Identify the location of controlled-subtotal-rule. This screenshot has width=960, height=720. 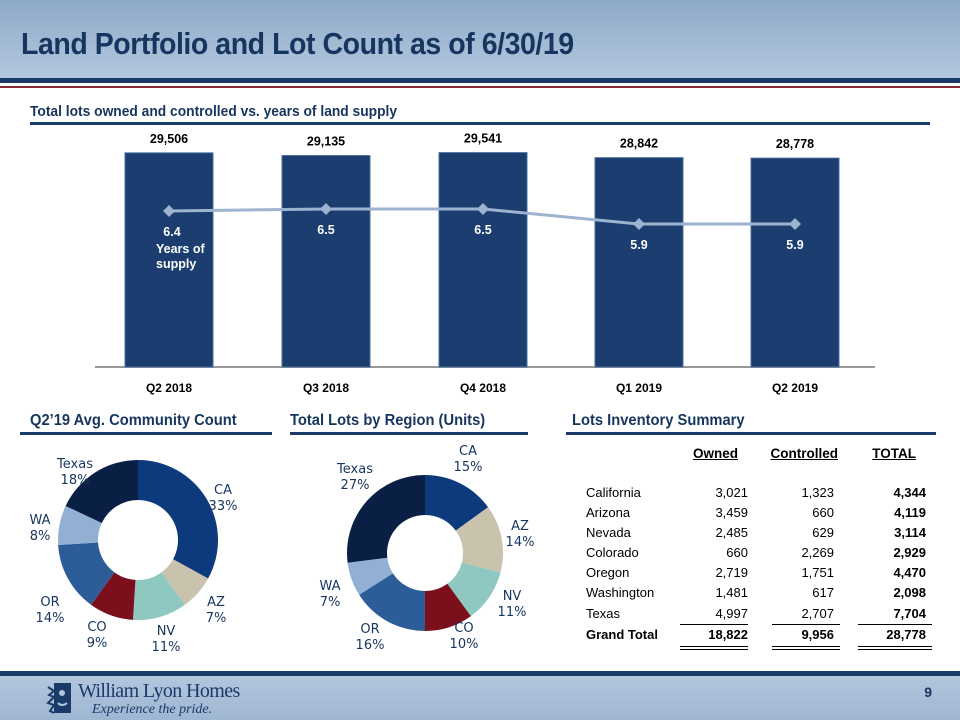
(806, 624).